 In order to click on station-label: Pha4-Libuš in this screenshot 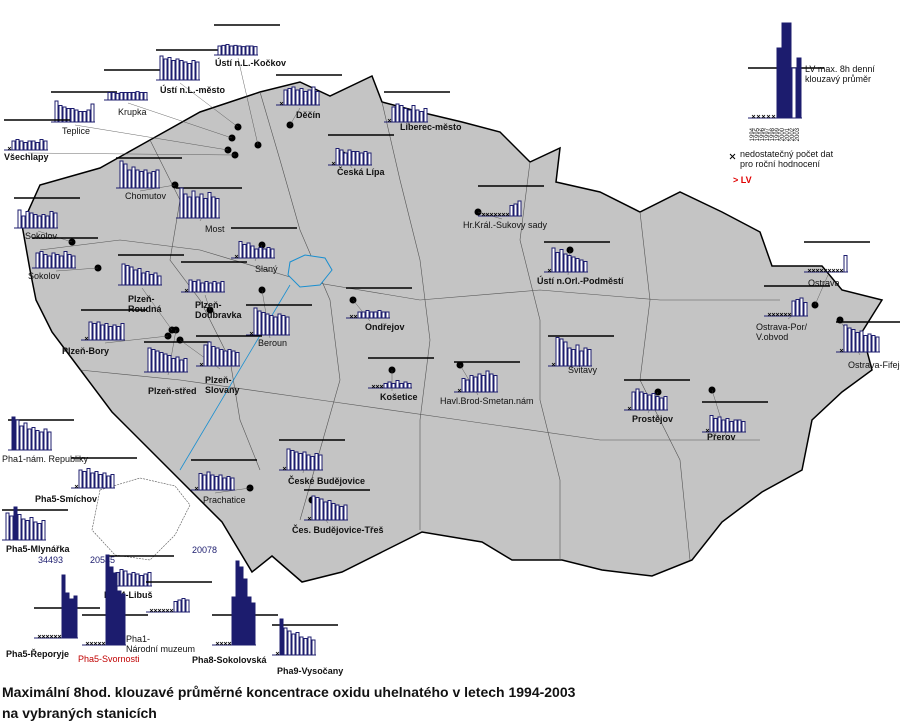, I will do `click(128, 595)`.